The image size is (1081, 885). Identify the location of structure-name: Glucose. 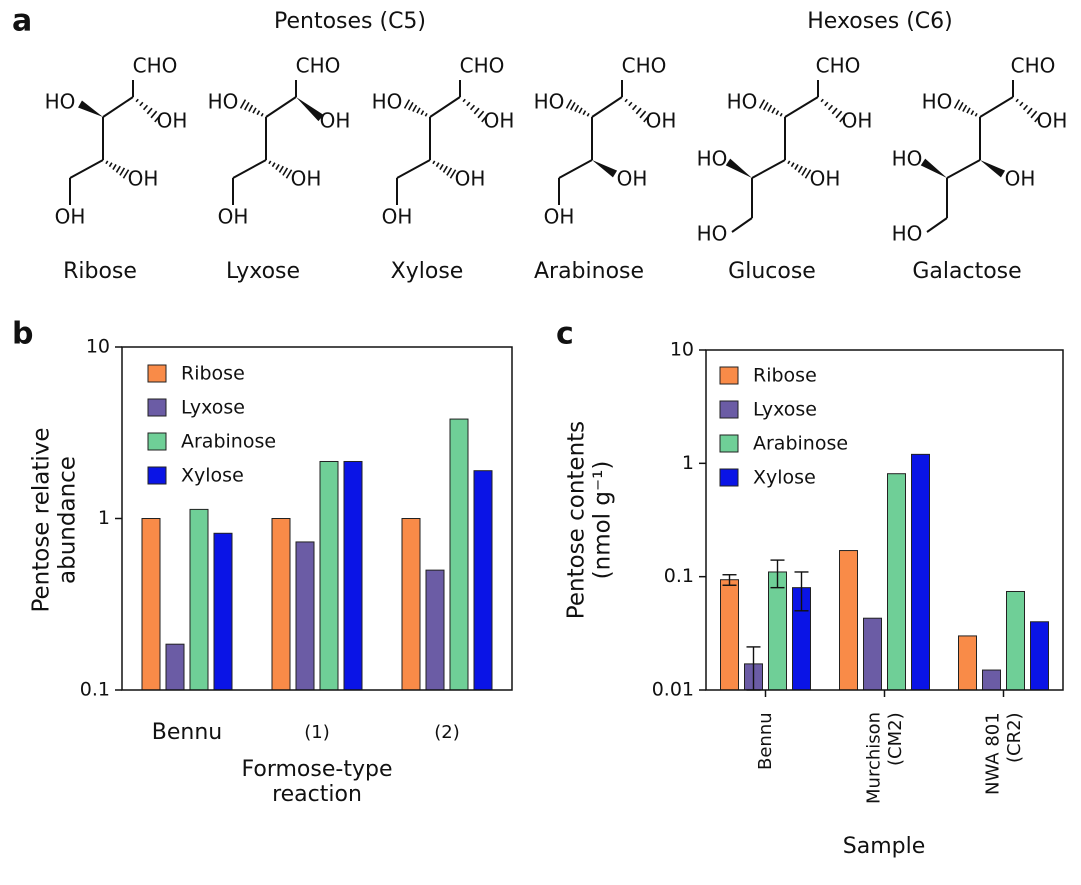
(772, 271).